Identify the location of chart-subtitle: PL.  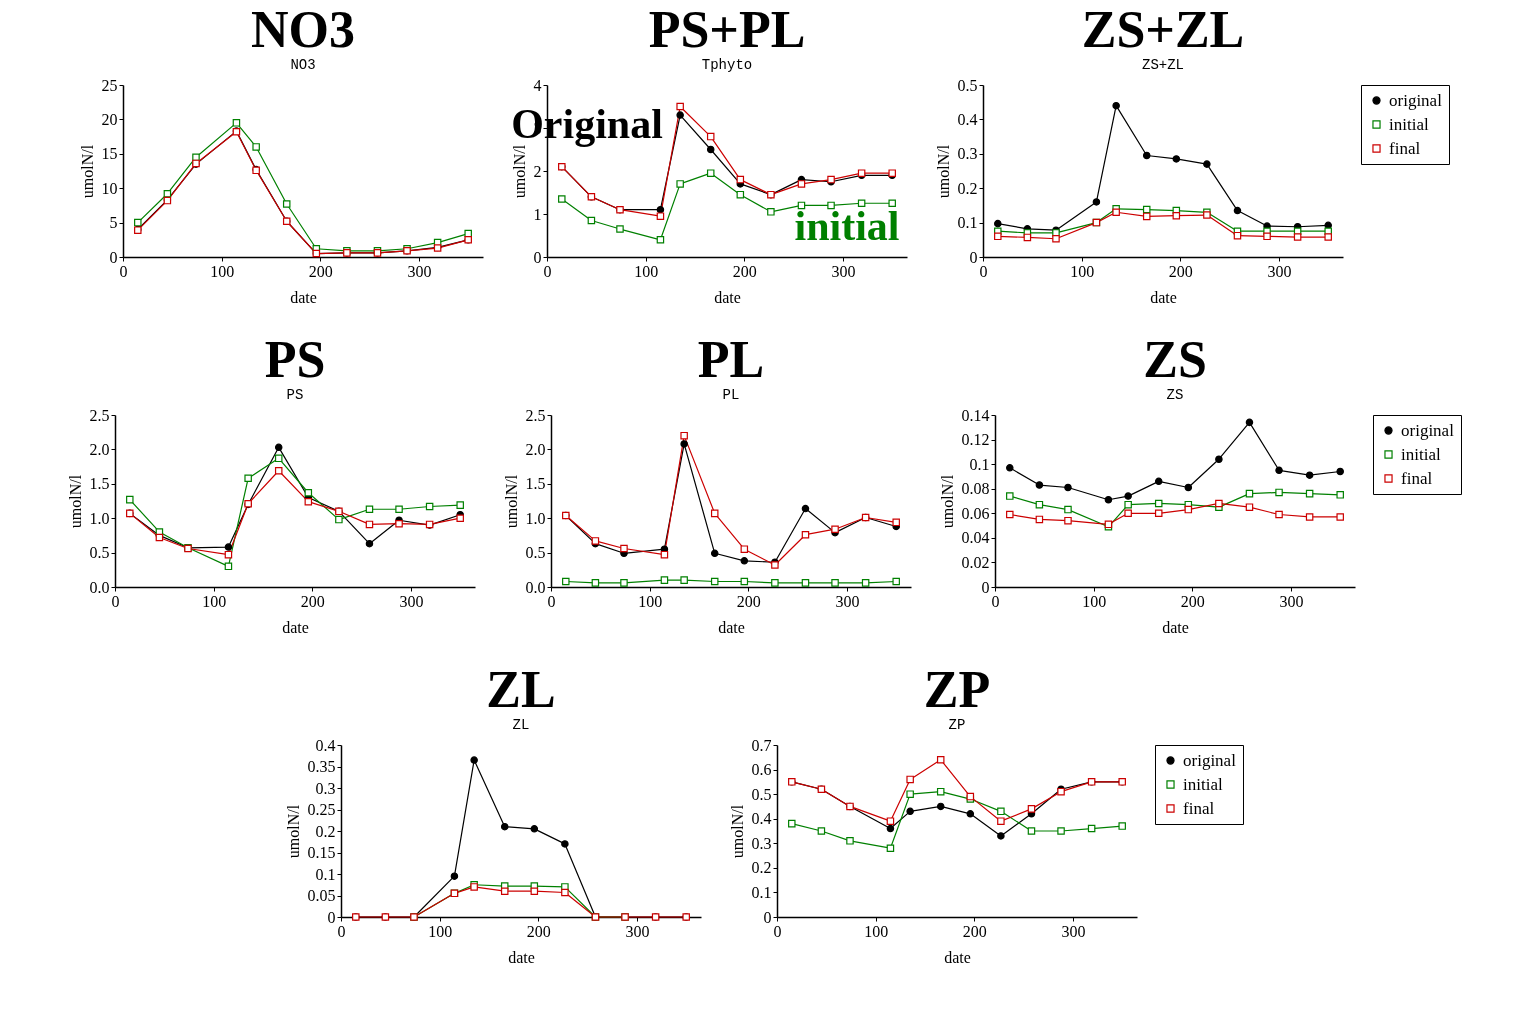
(731, 395).